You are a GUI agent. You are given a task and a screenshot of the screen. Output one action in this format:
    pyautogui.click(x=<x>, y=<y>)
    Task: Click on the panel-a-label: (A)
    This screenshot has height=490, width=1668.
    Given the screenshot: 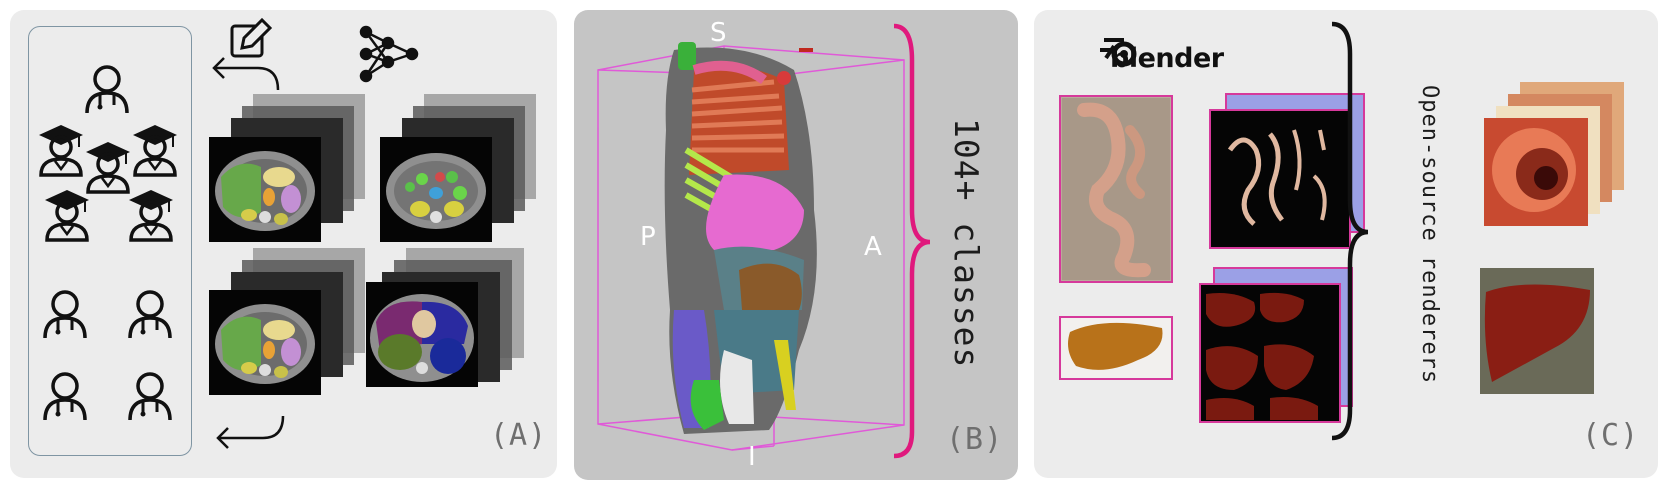 What is the action you would take?
    pyautogui.click(x=519, y=435)
    